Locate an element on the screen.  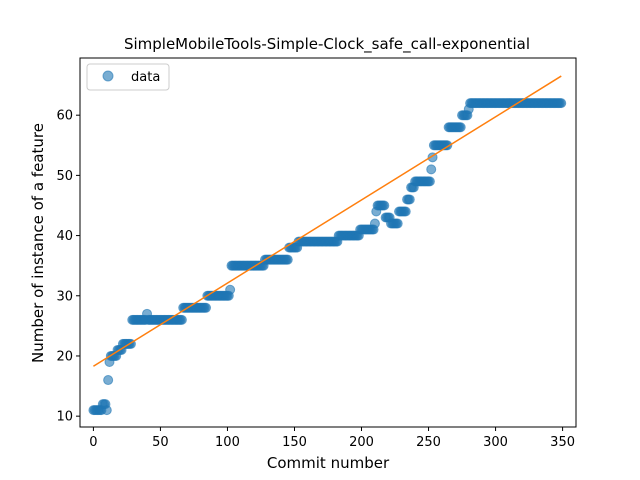
y-tick-label: 30 is located at coordinates (64, 296).